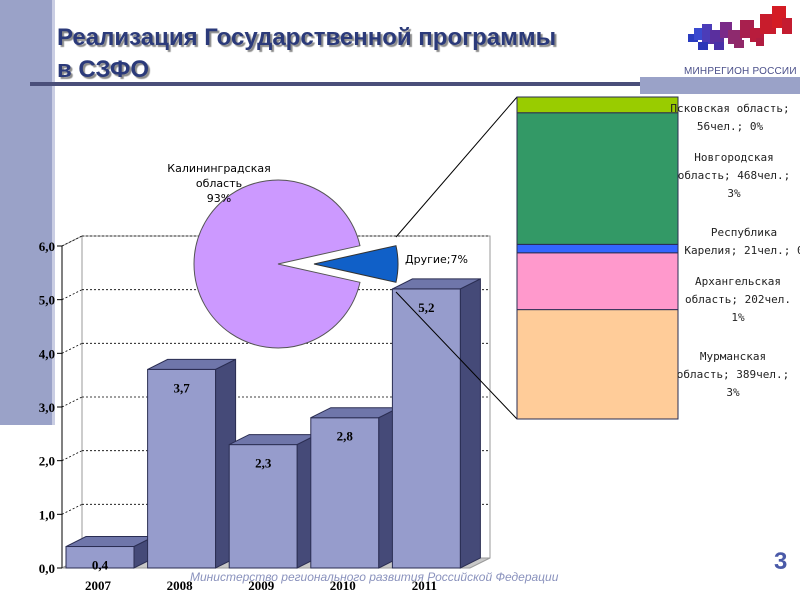 The height and width of the screenshot is (600, 800). Describe the element at coordinates (47, 568) in the screenshot. I see `y-tick-label: 0,0` at that location.